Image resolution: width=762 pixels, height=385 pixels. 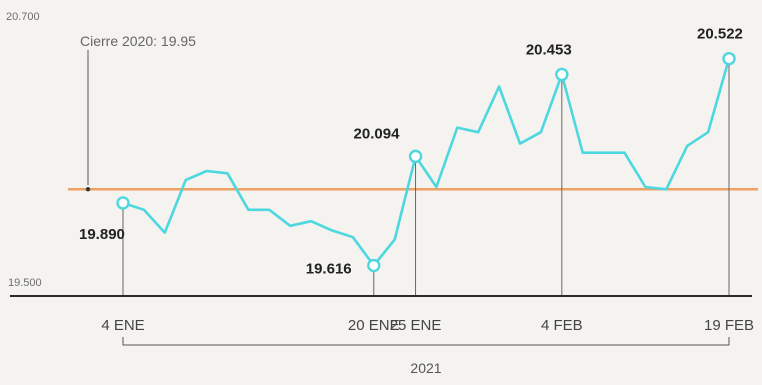 I want to click on data-label: 19.890, so click(x=102, y=234).